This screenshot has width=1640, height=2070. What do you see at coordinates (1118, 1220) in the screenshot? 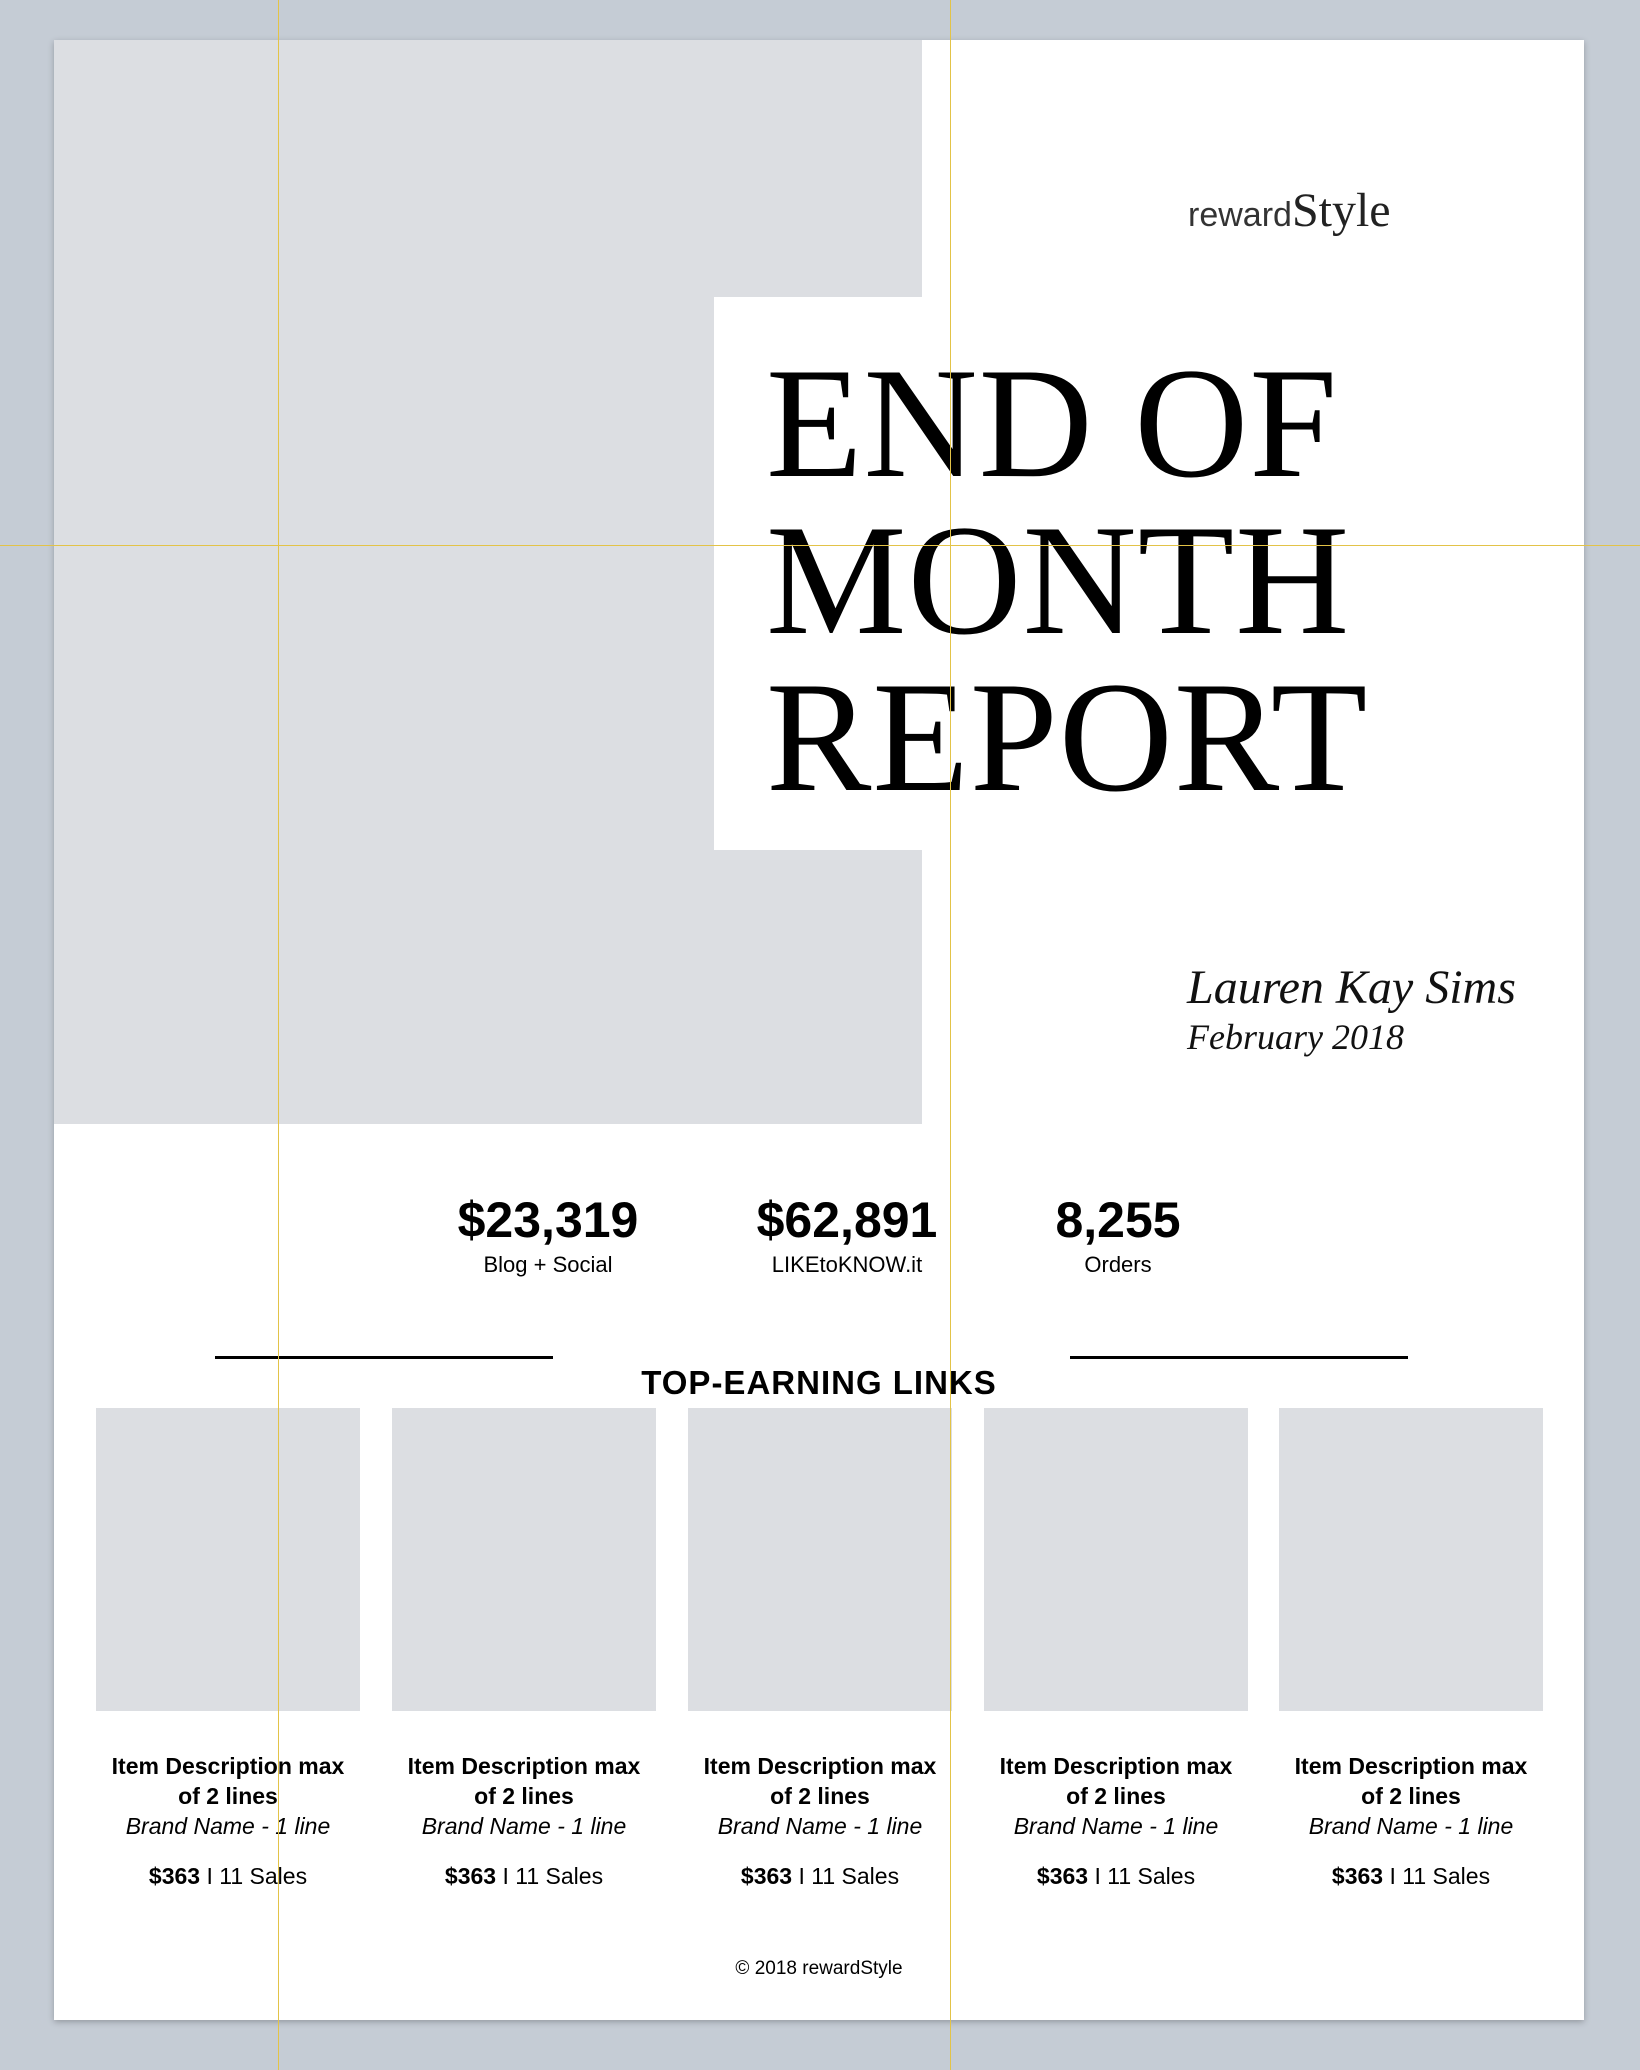
I see `stat-value: 8,255` at bounding box center [1118, 1220].